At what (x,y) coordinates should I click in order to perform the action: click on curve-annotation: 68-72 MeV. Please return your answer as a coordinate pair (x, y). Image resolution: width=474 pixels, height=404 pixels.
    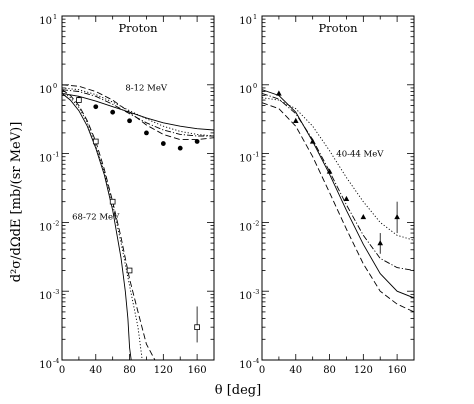
    Looking at the image, I should click on (96, 218).